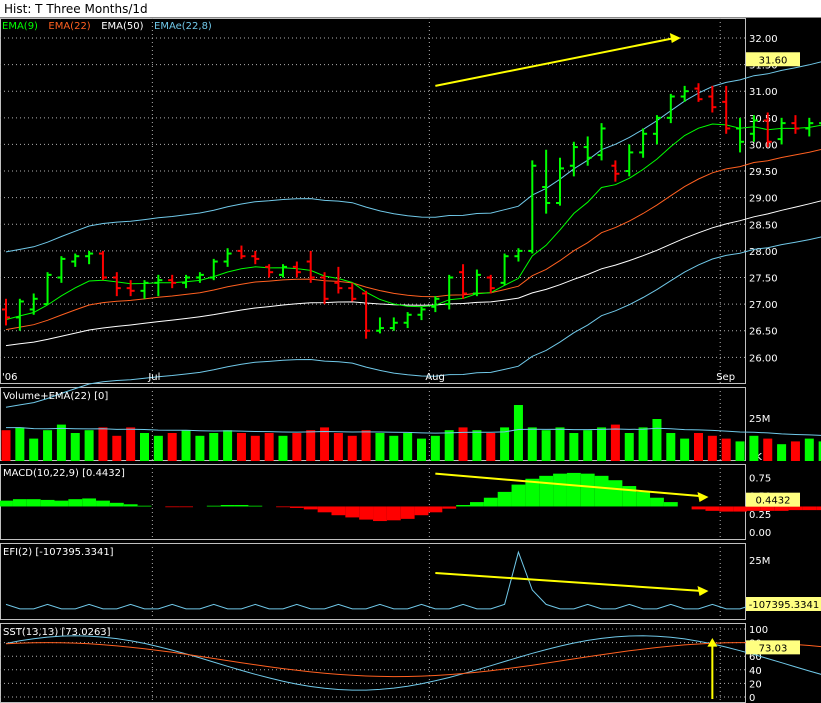 This screenshot has height=703, width=821. What do you see at coordinates (57, 632) in the screenshot?
I see `sst-title: SST(13,13) [73.0263]` at bounding box center [57, 632].